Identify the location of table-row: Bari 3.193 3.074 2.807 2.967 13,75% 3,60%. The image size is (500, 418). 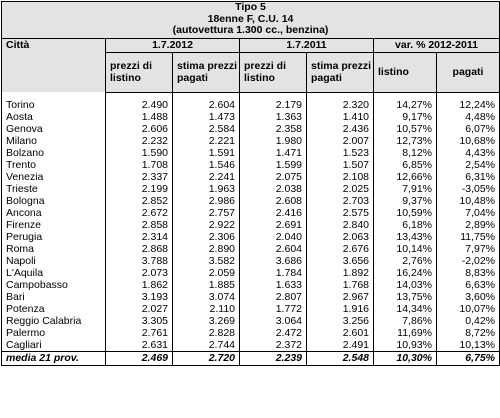
(250, 296).